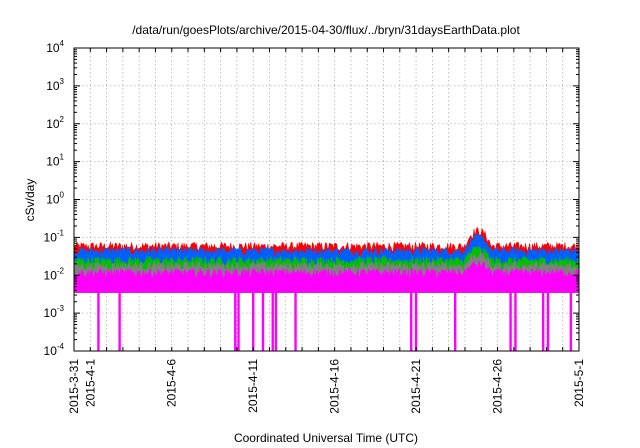 The image size is (640, 448). Describe the element at coordinates (253, 386) in the screenshot. I see `x-tick-label: 2015-4-11` at that location.